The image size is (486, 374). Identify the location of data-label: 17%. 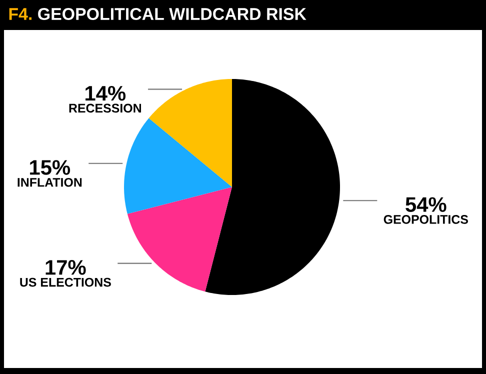
(66, 267).